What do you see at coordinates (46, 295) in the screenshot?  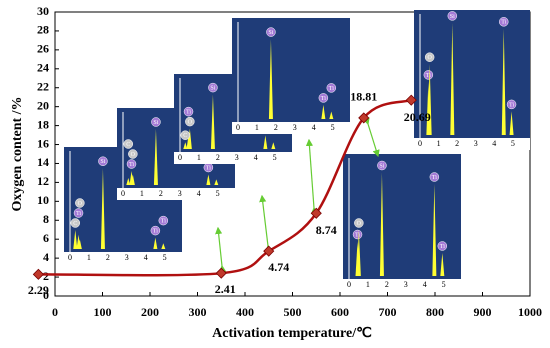 I see `y-tick-label: 0` at bounding box center [46, 295].